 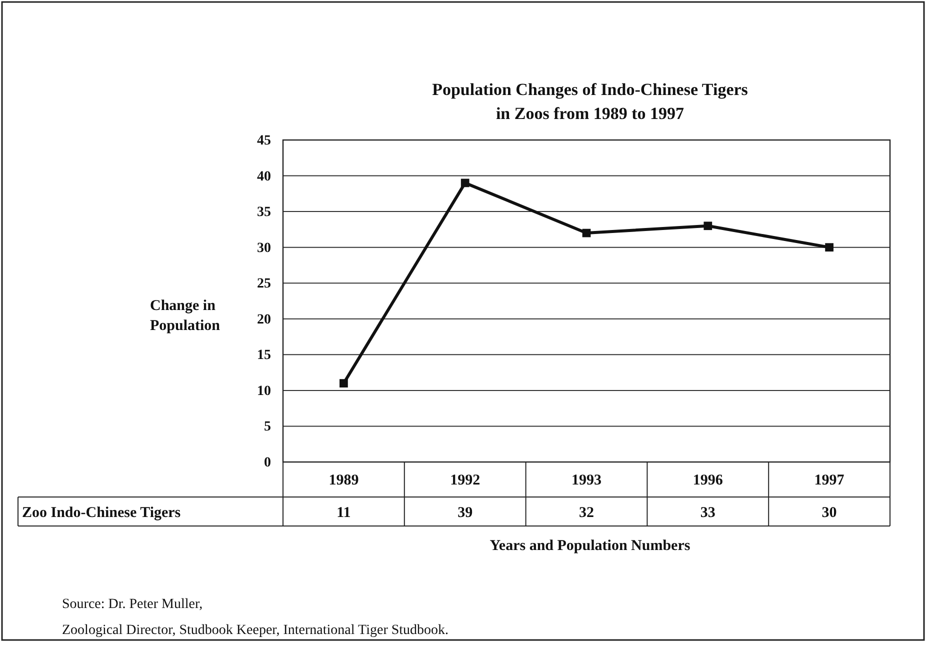 What do you see at coordinates (267, 427) in the screenshot?
I see `y-tick-label: 5` at bounding box center [267, 427].